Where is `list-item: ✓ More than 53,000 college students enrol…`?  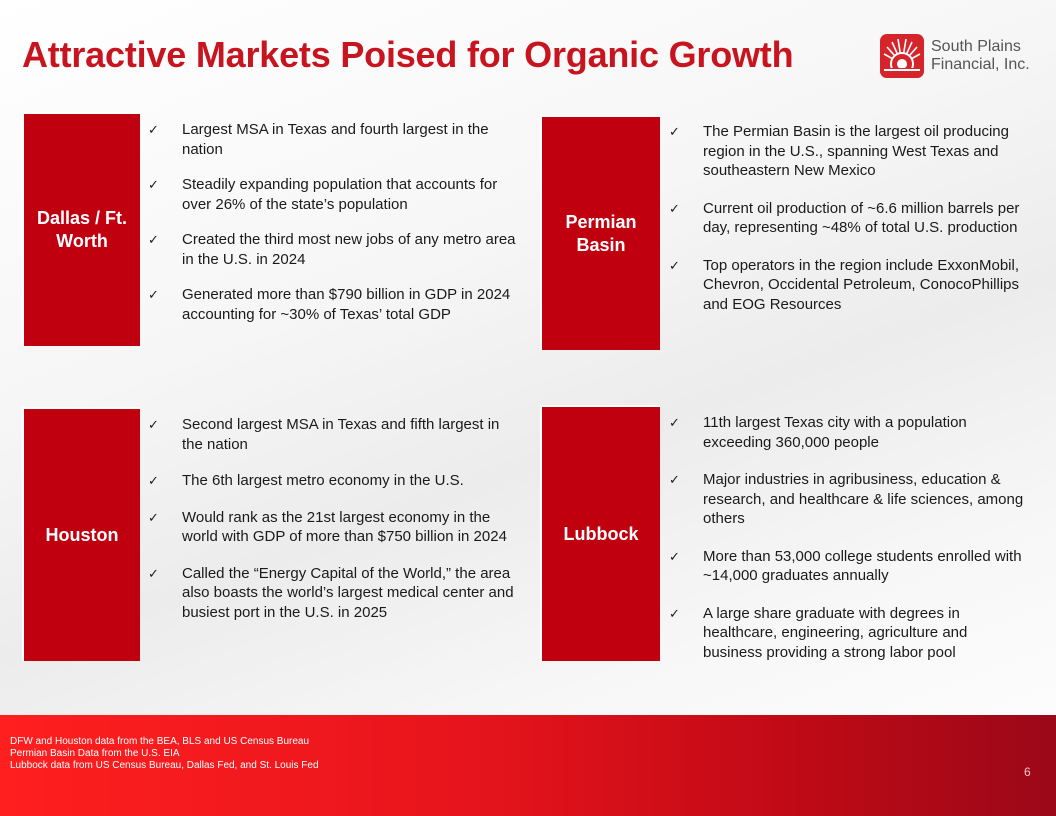
list-item: ✓ More than 53,000 college students enrol… is located at coordinates (845, 566).